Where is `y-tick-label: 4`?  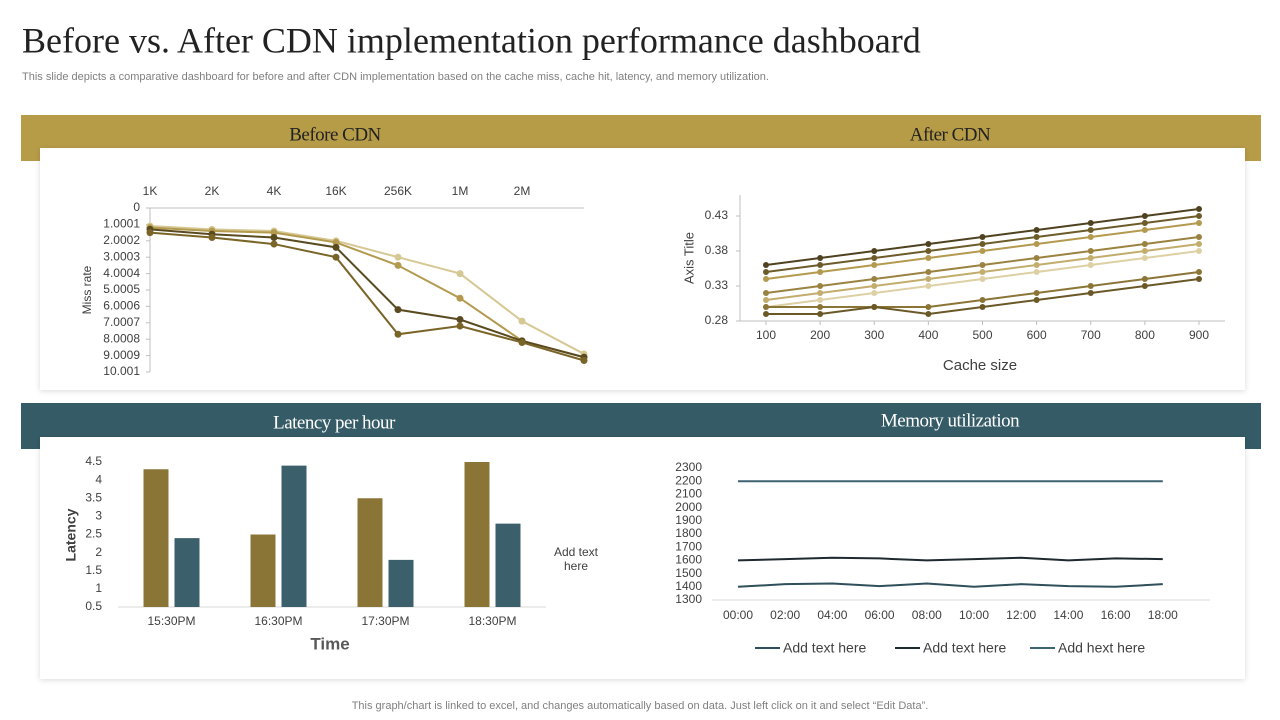 y-tick-label: 4 is located at coordinates (98, 479).